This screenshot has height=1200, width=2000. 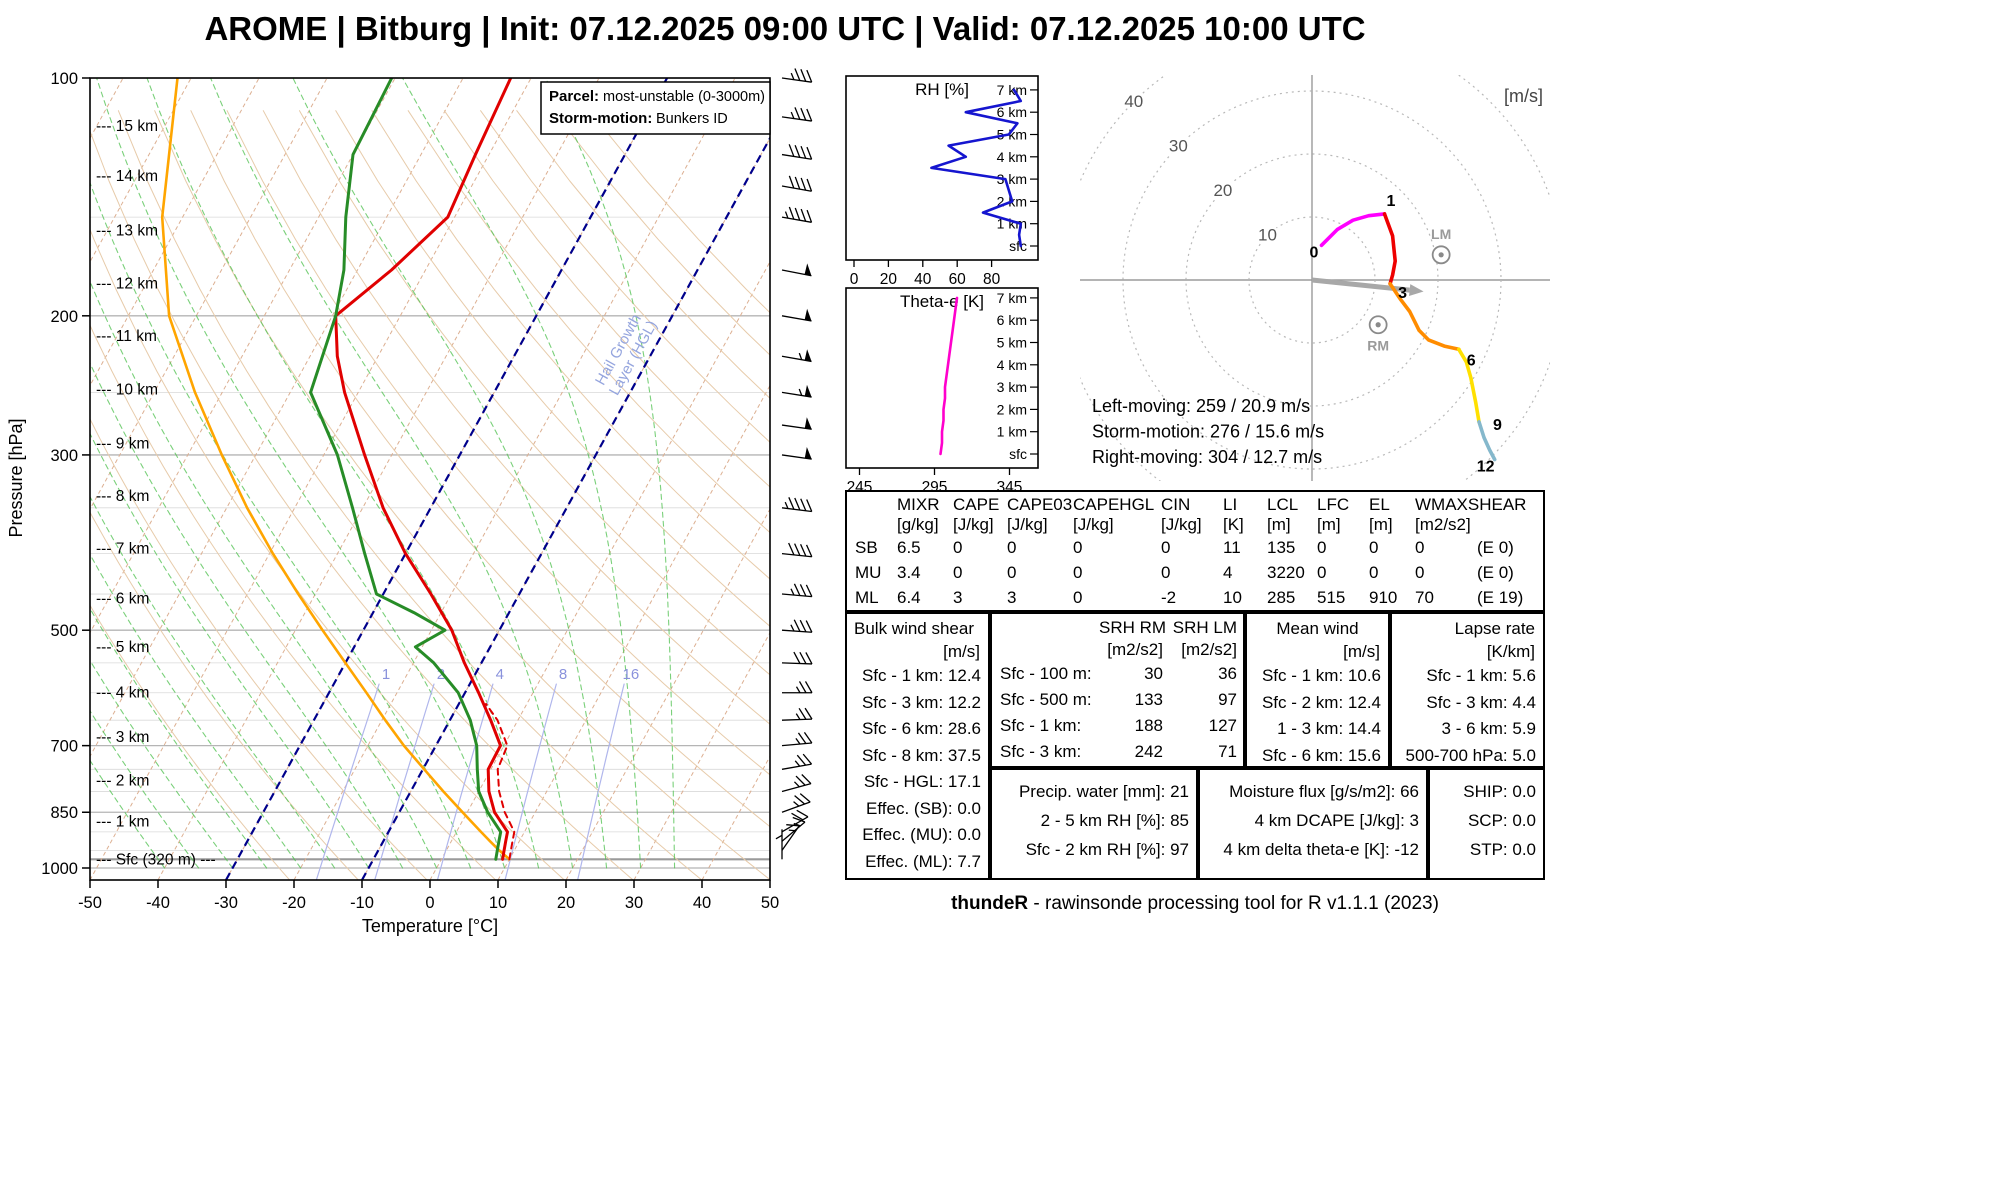 What do you see at coordinates (1321, 755) in the screenshot?
I see `stat-row: Sfc - 6 km: 15.6` at bounding box center [1321, 755].